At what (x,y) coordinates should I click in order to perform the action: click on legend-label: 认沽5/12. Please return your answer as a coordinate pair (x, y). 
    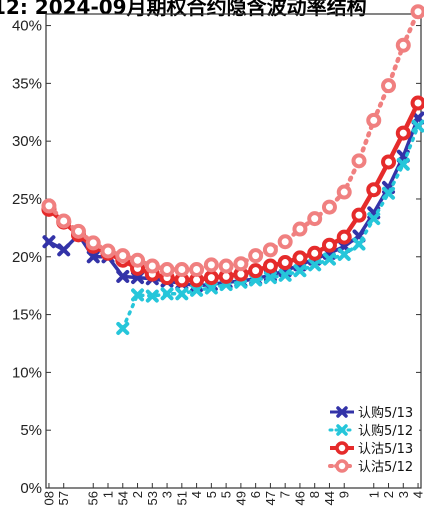
    Looking at the image, I should click on (385, 467).